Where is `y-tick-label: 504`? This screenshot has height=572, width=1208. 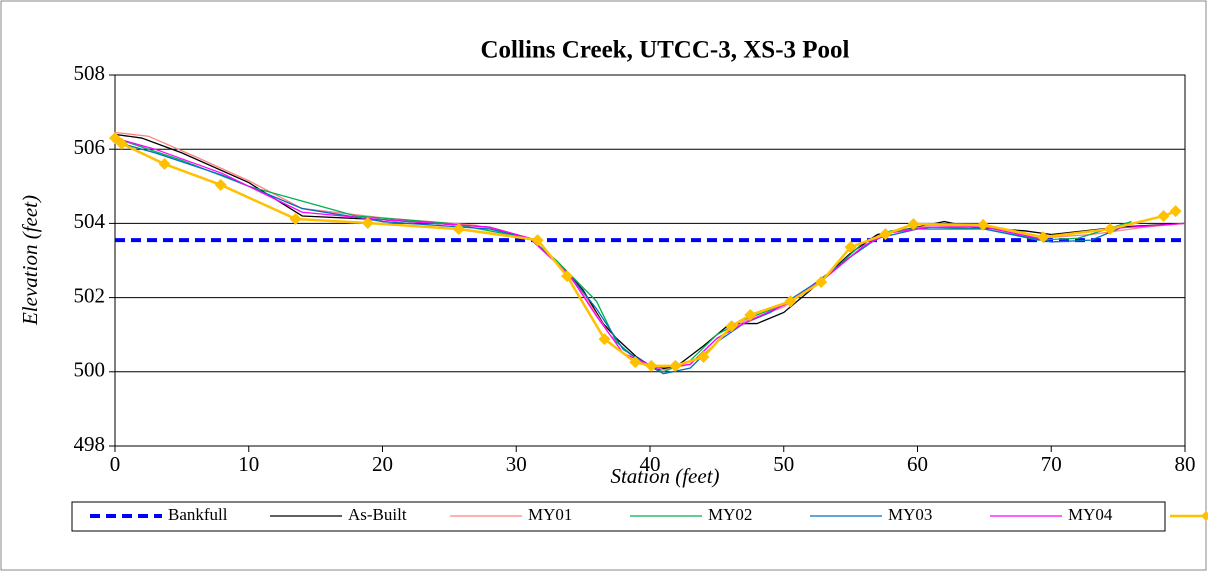
y-tick-label: 504 is located at coordinates (90, 221).